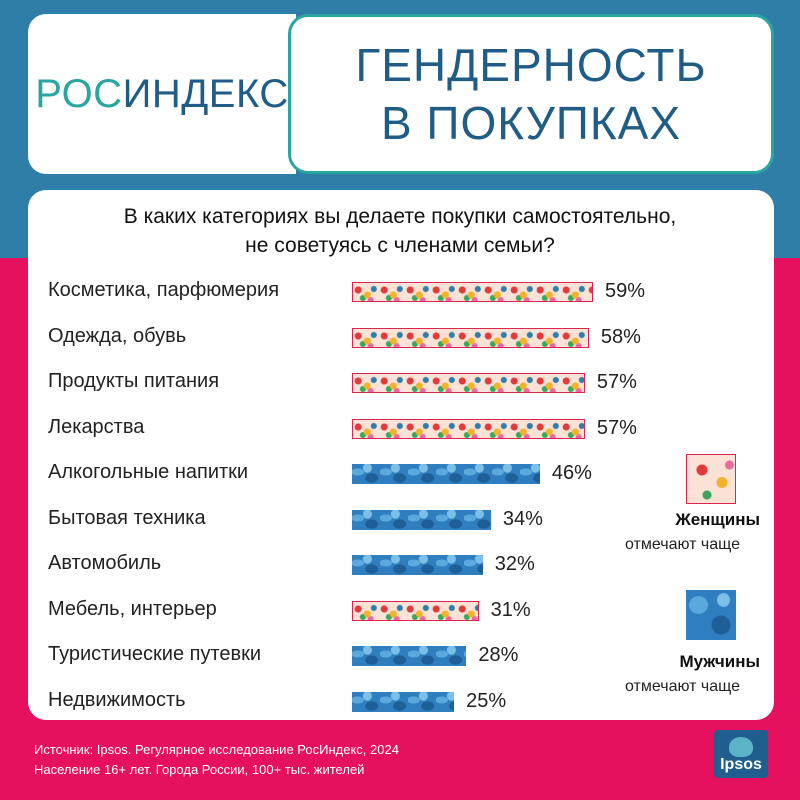 The width and height of the screenshot is (800, 800). What do you see at coordinates (400, 245) in the screenshot?
I see `question-line-2: не советуясь с членами семьи?` at bounding box center [400, 245].